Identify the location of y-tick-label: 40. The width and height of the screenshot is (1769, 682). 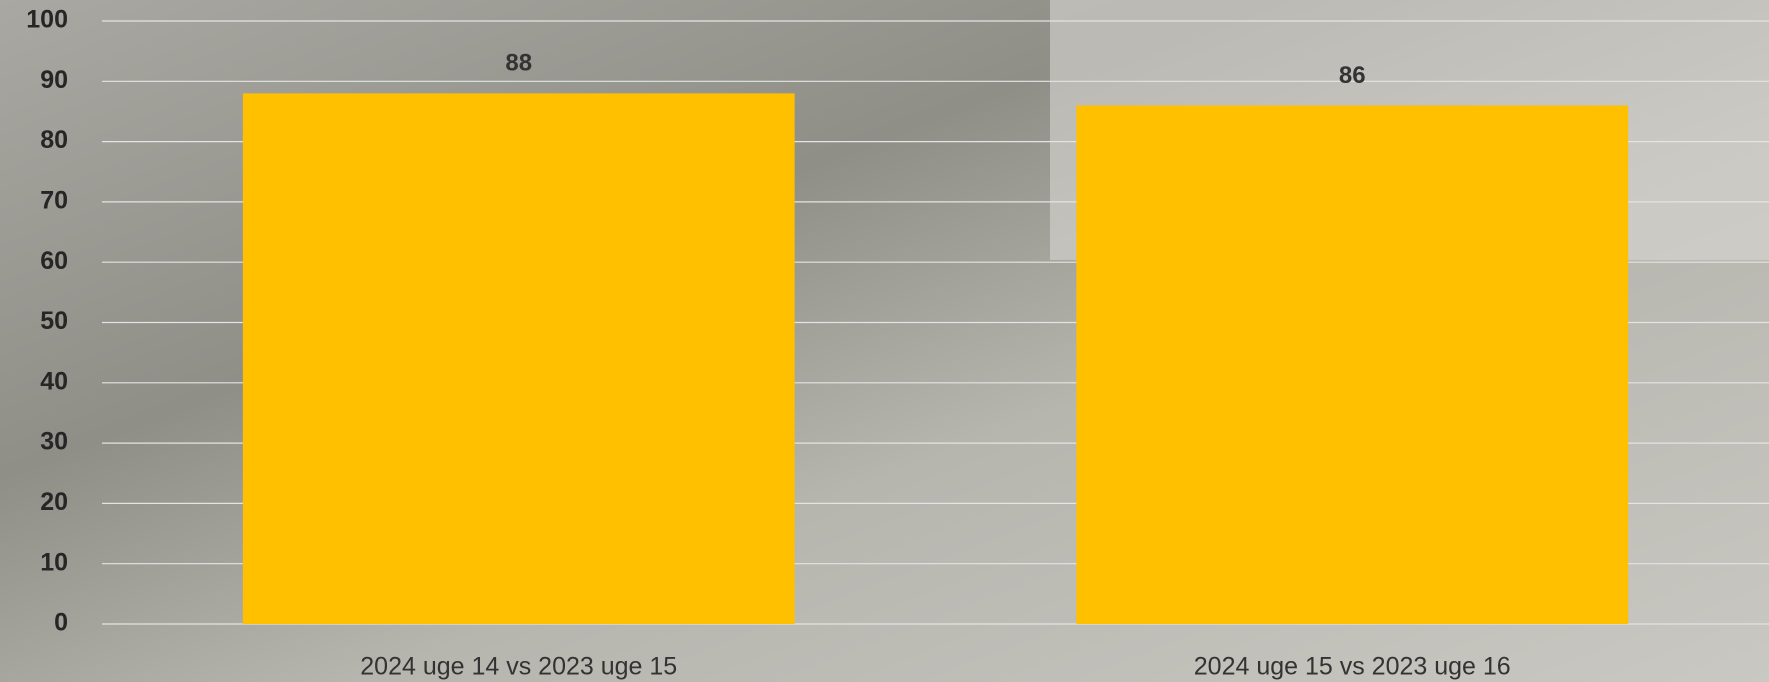
(54, 381).